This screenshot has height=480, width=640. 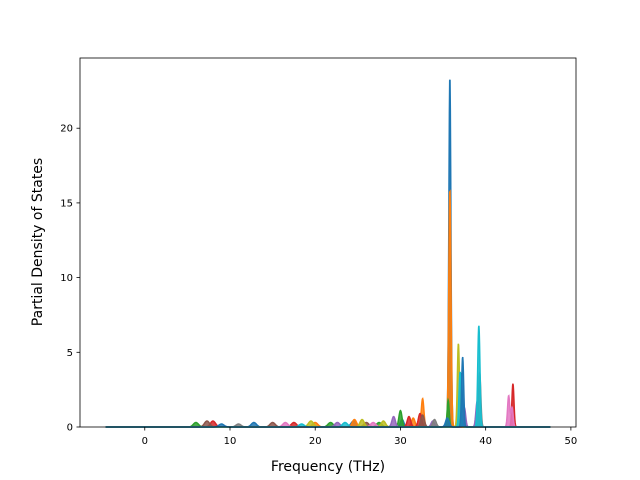 I want to click on x-axis: 0 10 20 30 40 50, so click(x=360, y=437).